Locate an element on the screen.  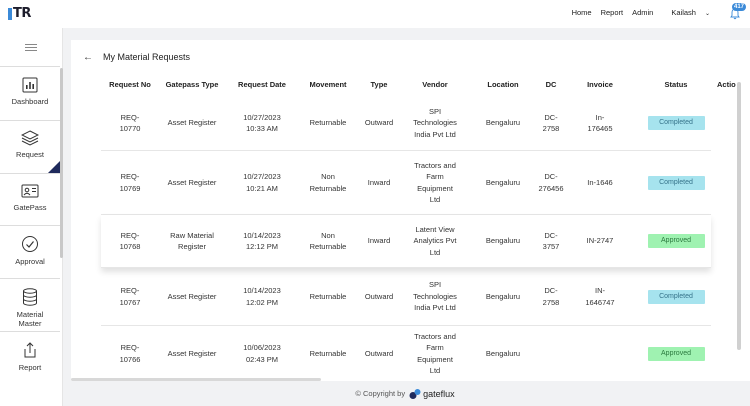
copyright-text: © Copyright by is located at coordinates (380, 393).